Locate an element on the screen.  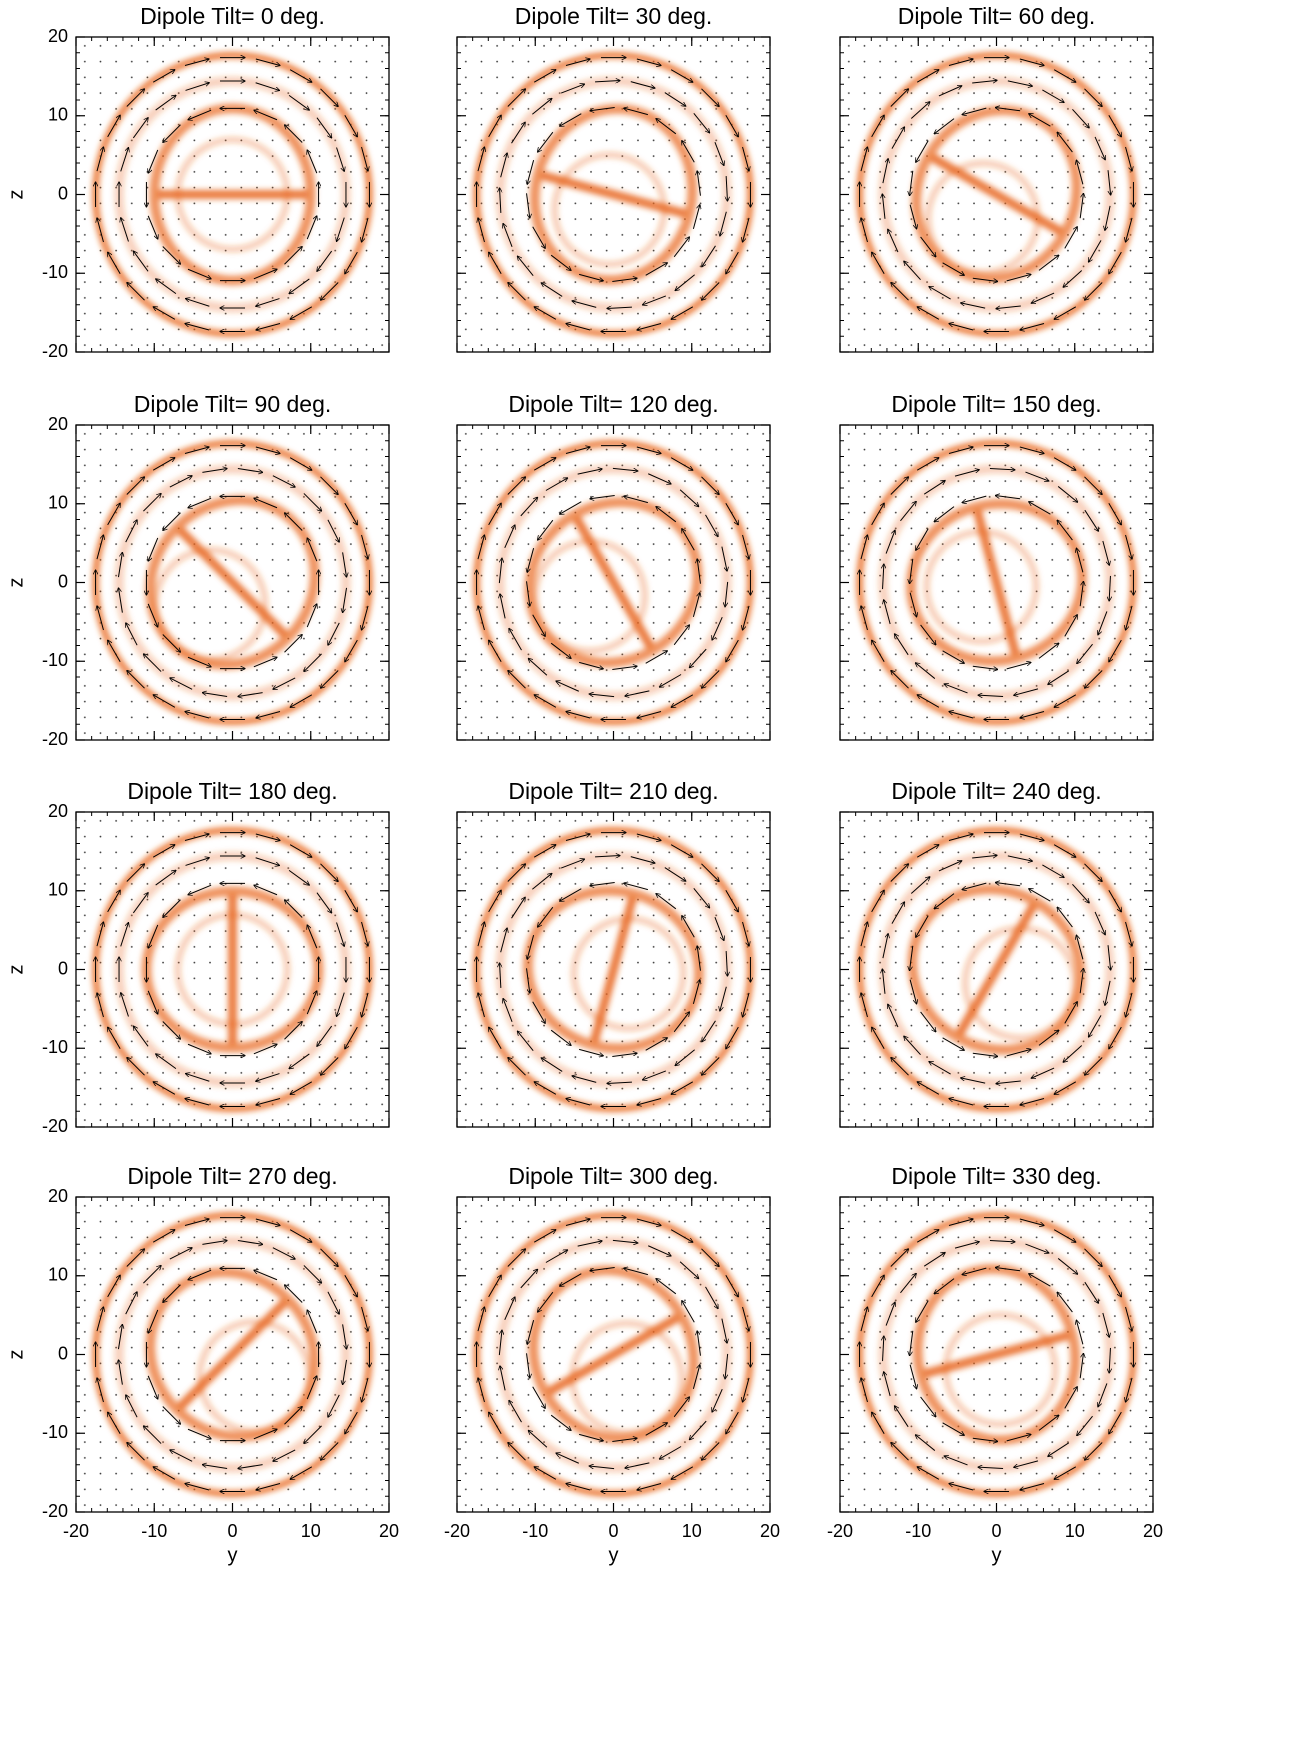
y-tick-label: 0 is located at coordinates (63, 193).